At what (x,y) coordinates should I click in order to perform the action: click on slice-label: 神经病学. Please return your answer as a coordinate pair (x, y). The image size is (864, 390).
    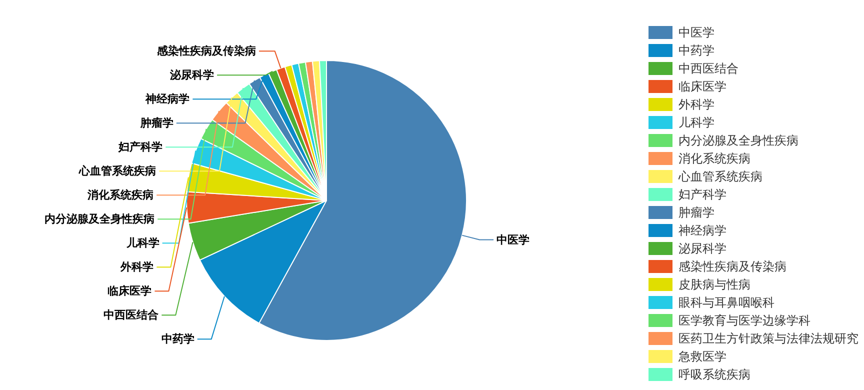
    Looking at the image, I should click on (167, 99).